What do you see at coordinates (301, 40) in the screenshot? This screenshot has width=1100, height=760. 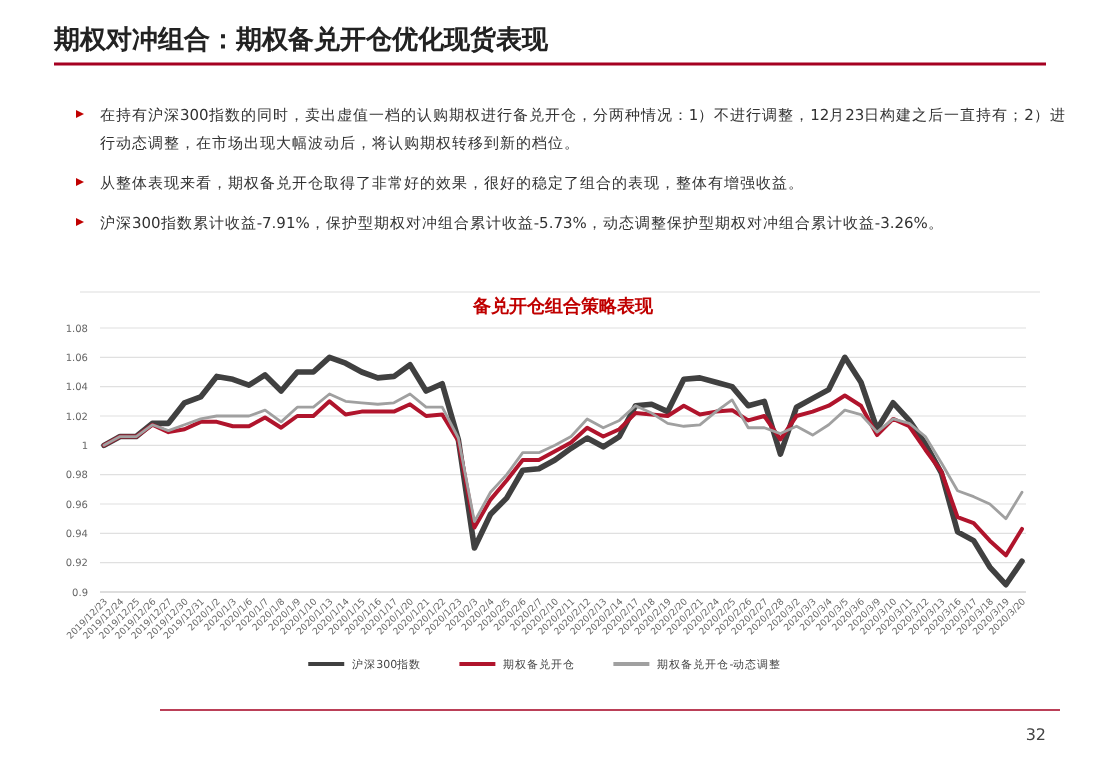 I see `chart-title: 期权对冲组合：期权备兑开仓优化现货表现` at bounding box center [301, 40].